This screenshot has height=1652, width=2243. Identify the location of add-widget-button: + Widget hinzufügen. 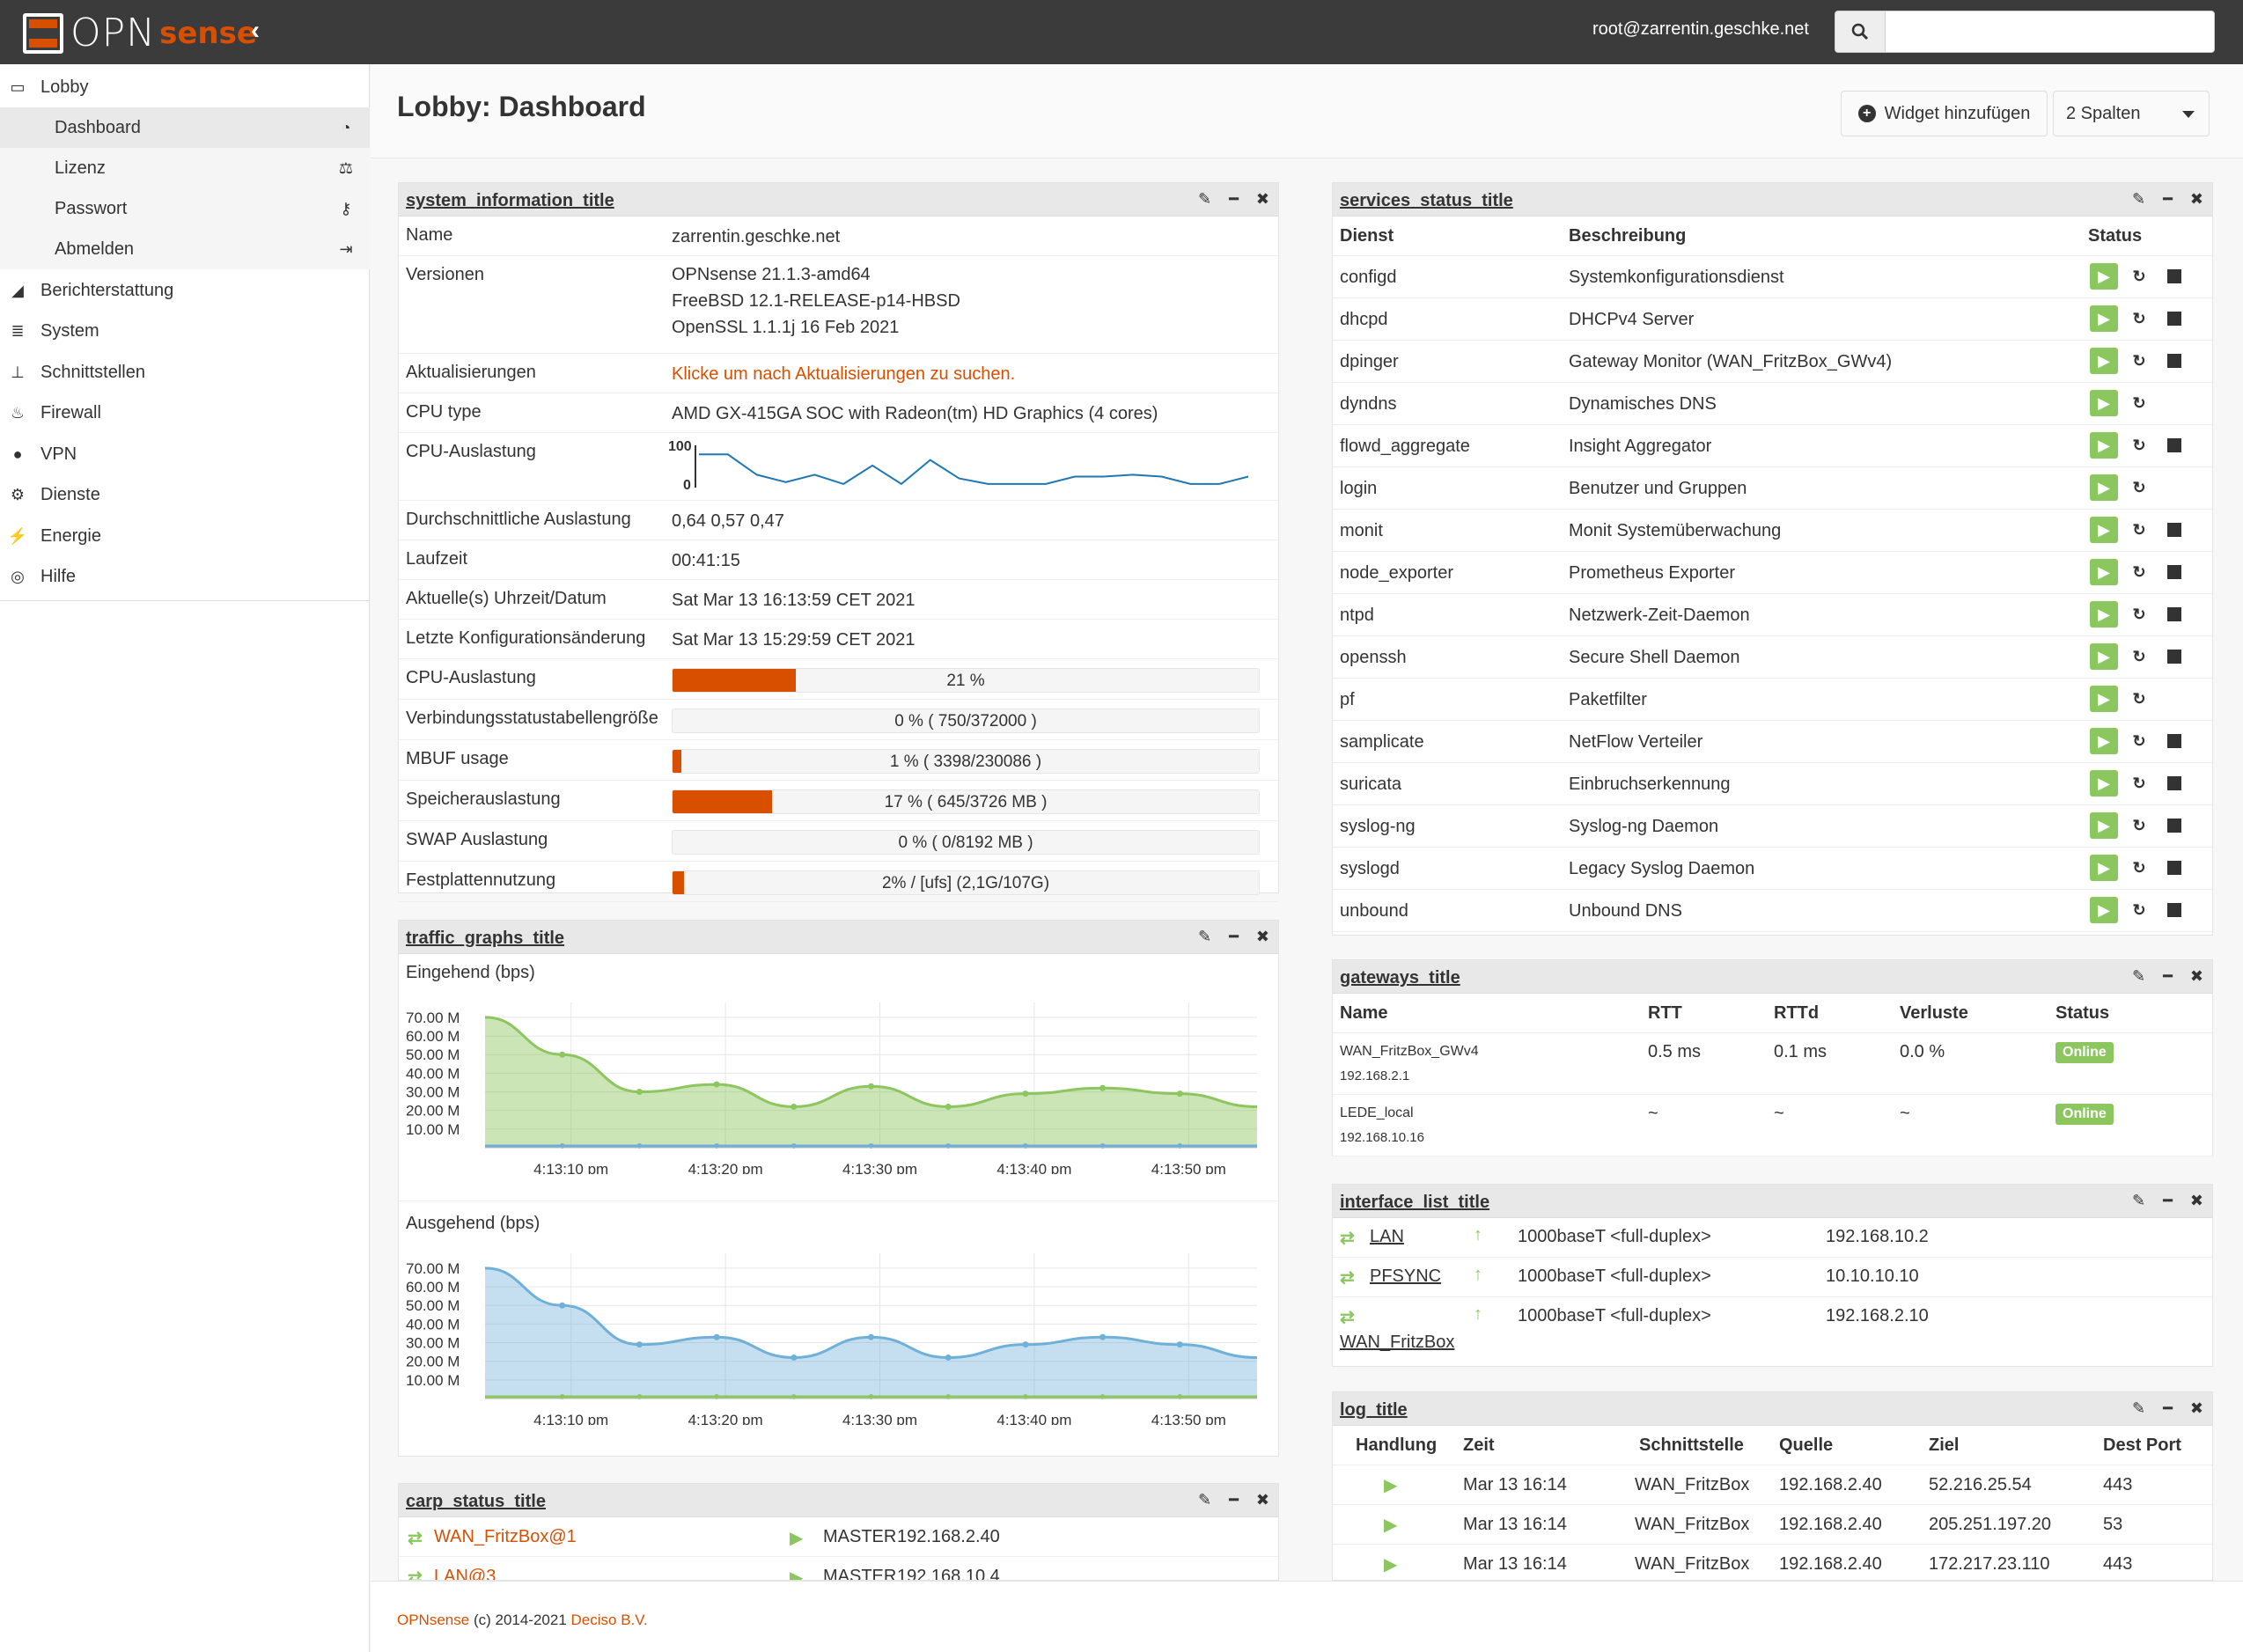
(1944, 113).